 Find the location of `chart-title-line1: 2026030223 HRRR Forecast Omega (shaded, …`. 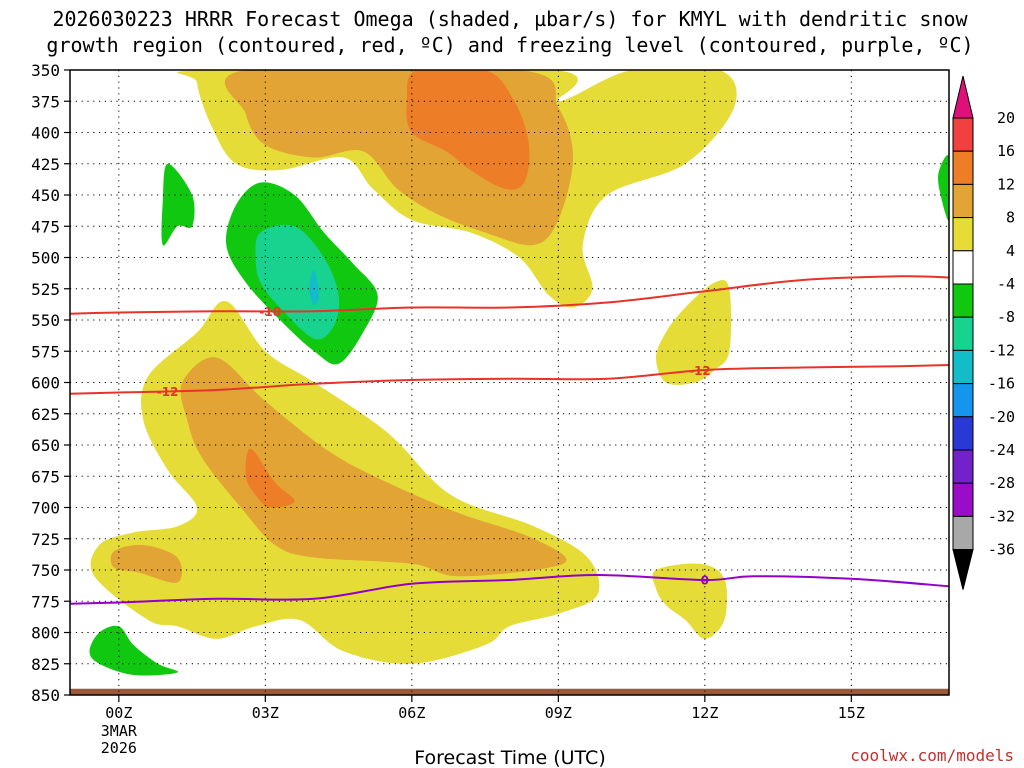

chart-title-line1: 2026030223 HRRR Forecast Omega (shaded, … is located at coordinates (510, 19).